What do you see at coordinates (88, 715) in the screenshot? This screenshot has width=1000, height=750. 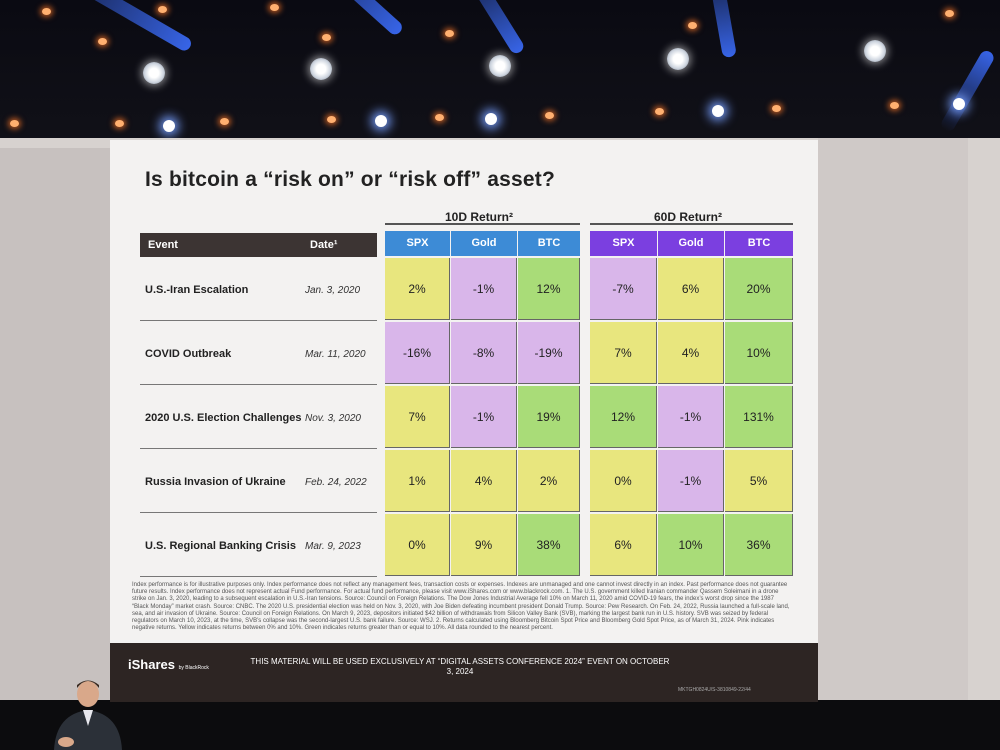 I see `speaker-figure` at bounding box center [88, 715].